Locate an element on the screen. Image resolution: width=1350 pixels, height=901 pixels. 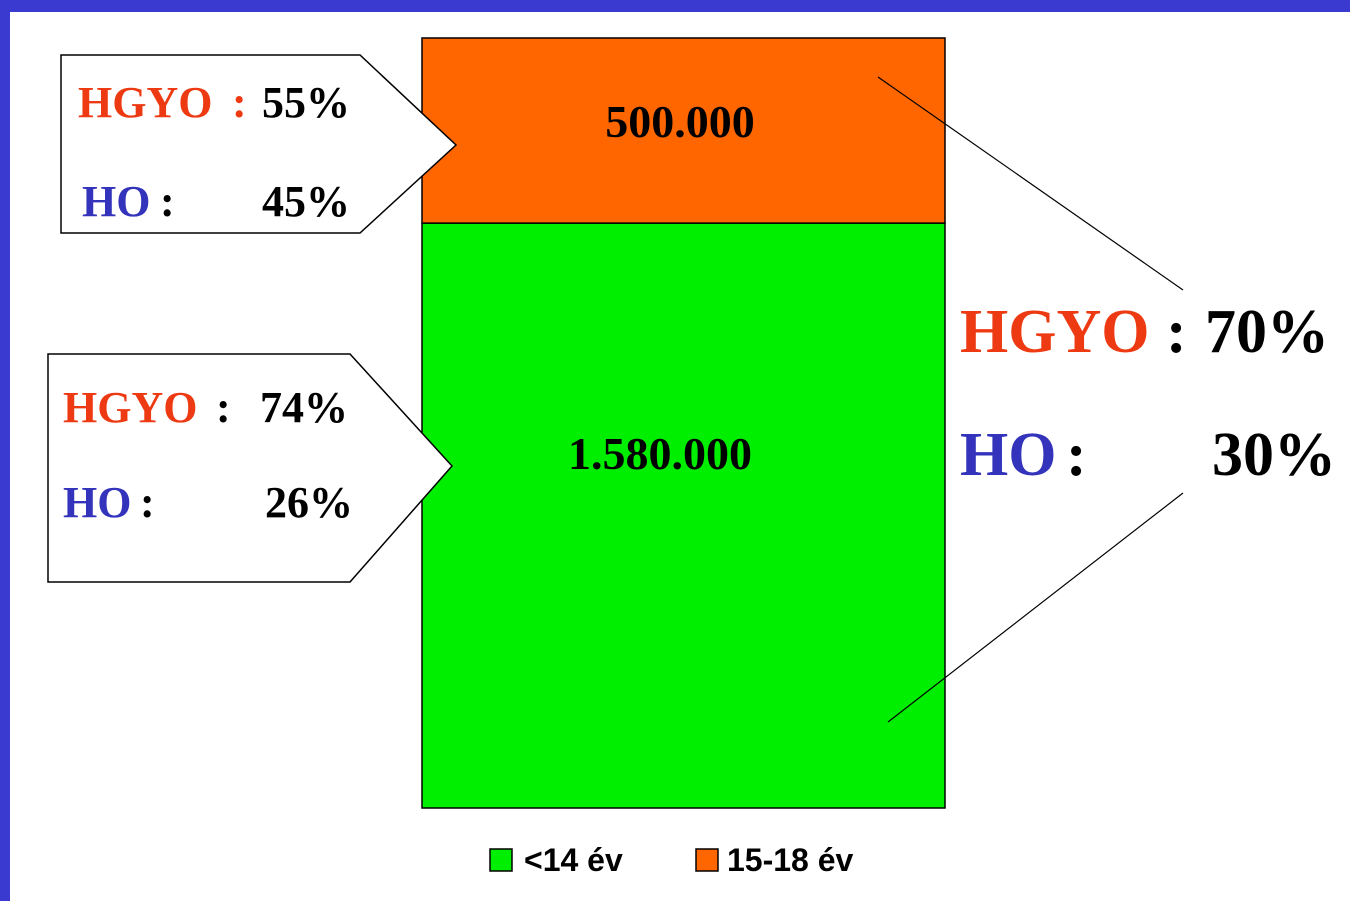
total-ho-value: 30% is located at coordinates (1274, 455).